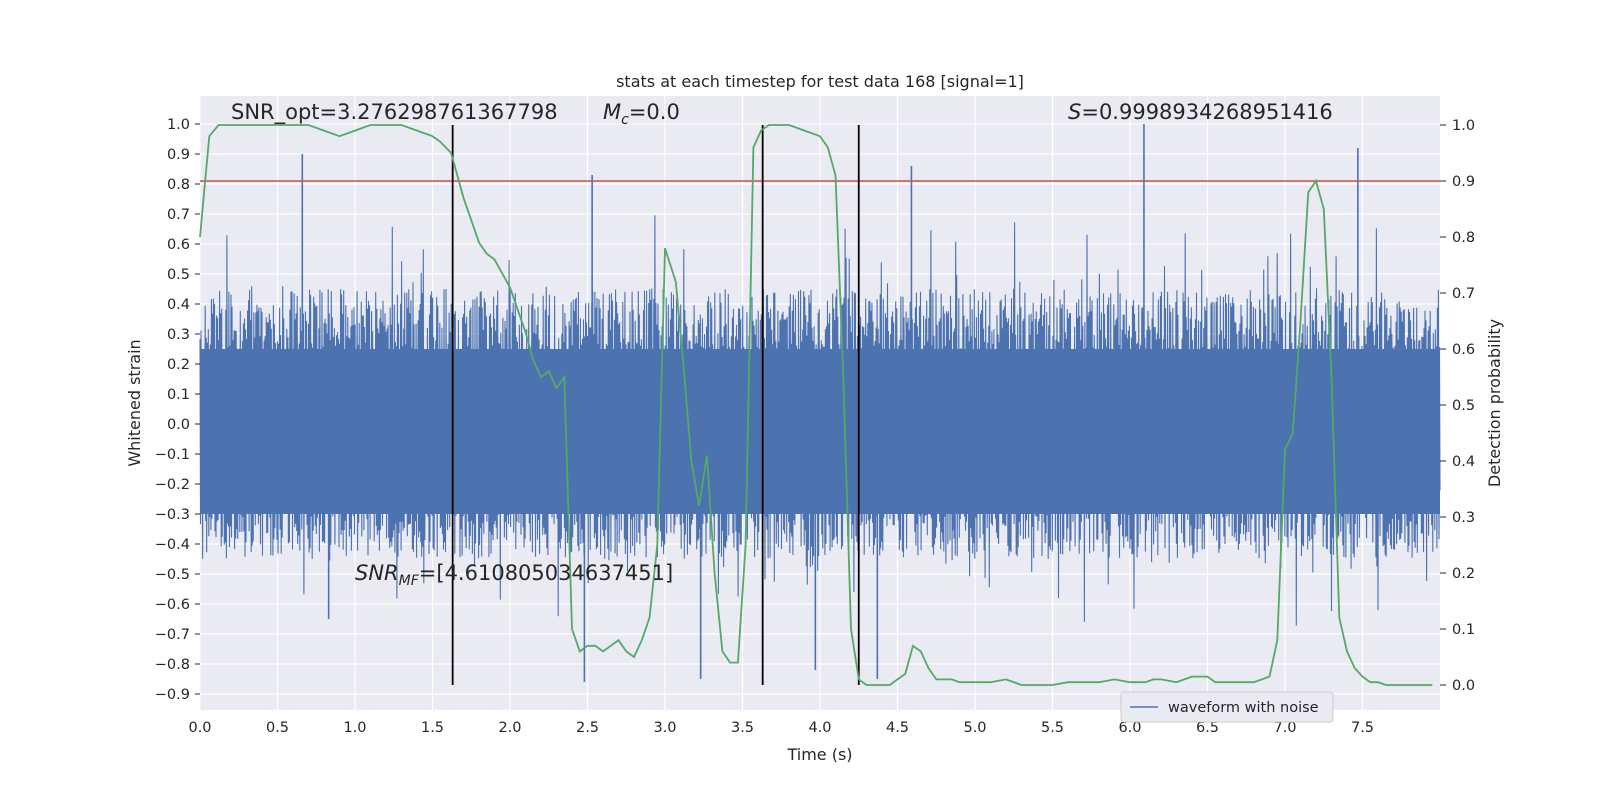 The image size is (1600, 800). Describe the element at coordinates (178, 305) in the screenshot. I see `y-left-tick-label: 0.4` at that location.